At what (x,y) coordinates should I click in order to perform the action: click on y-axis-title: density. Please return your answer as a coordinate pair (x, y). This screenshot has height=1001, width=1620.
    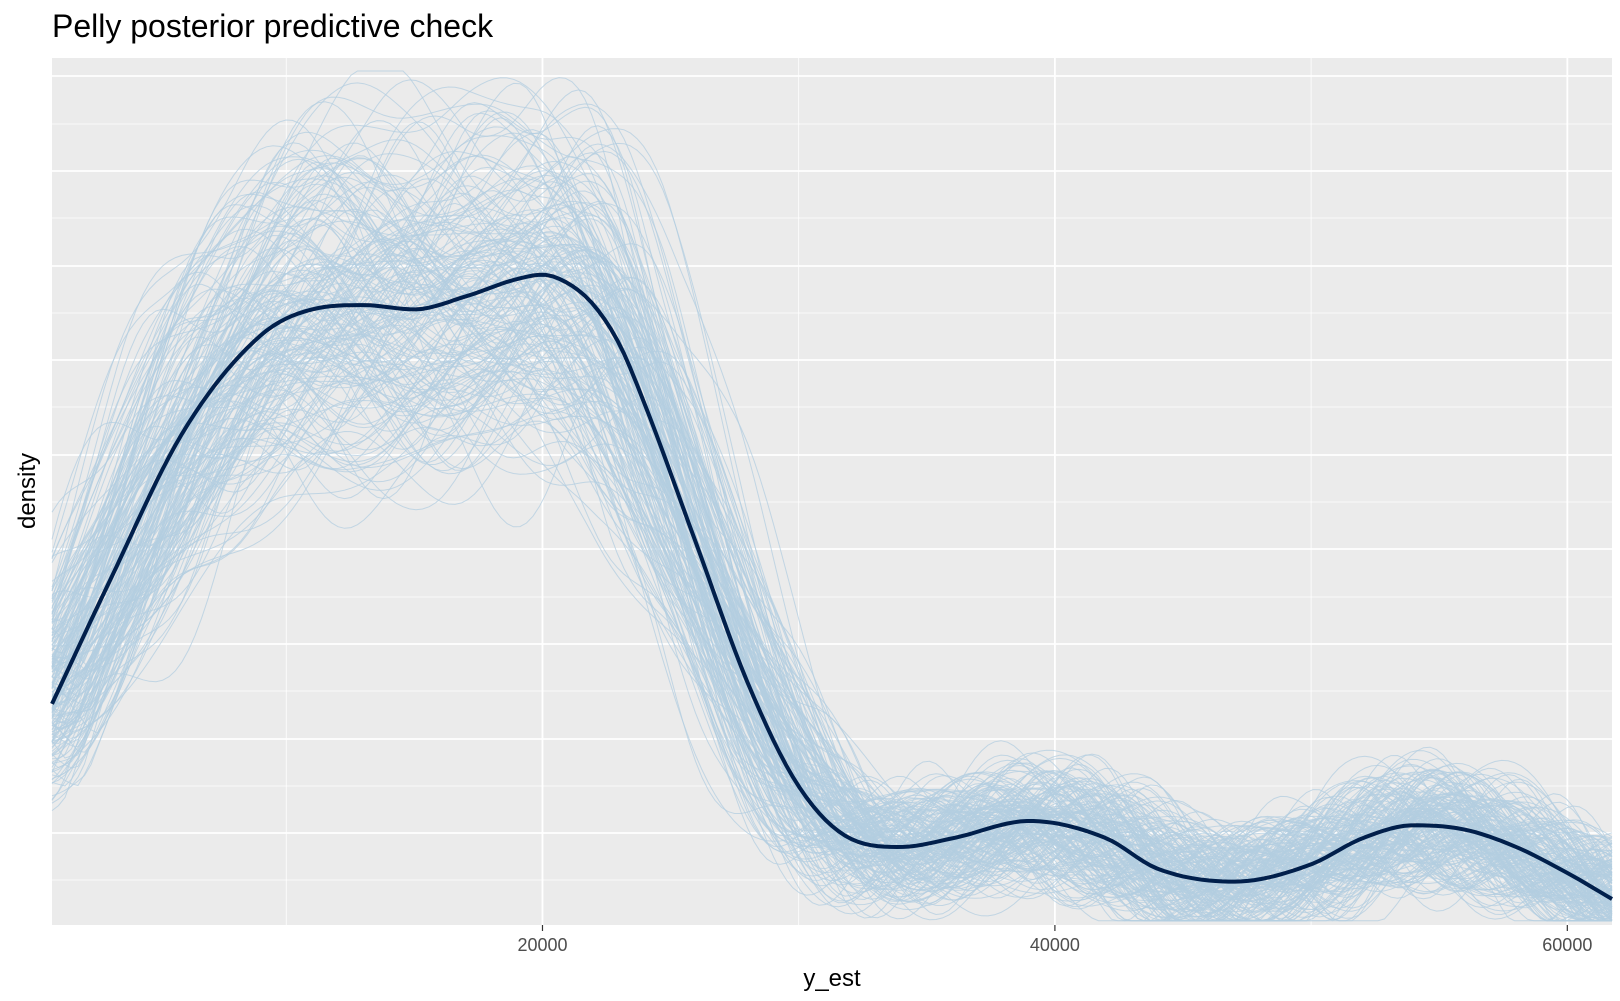
    Looking at the image, I should click on (27, 491).